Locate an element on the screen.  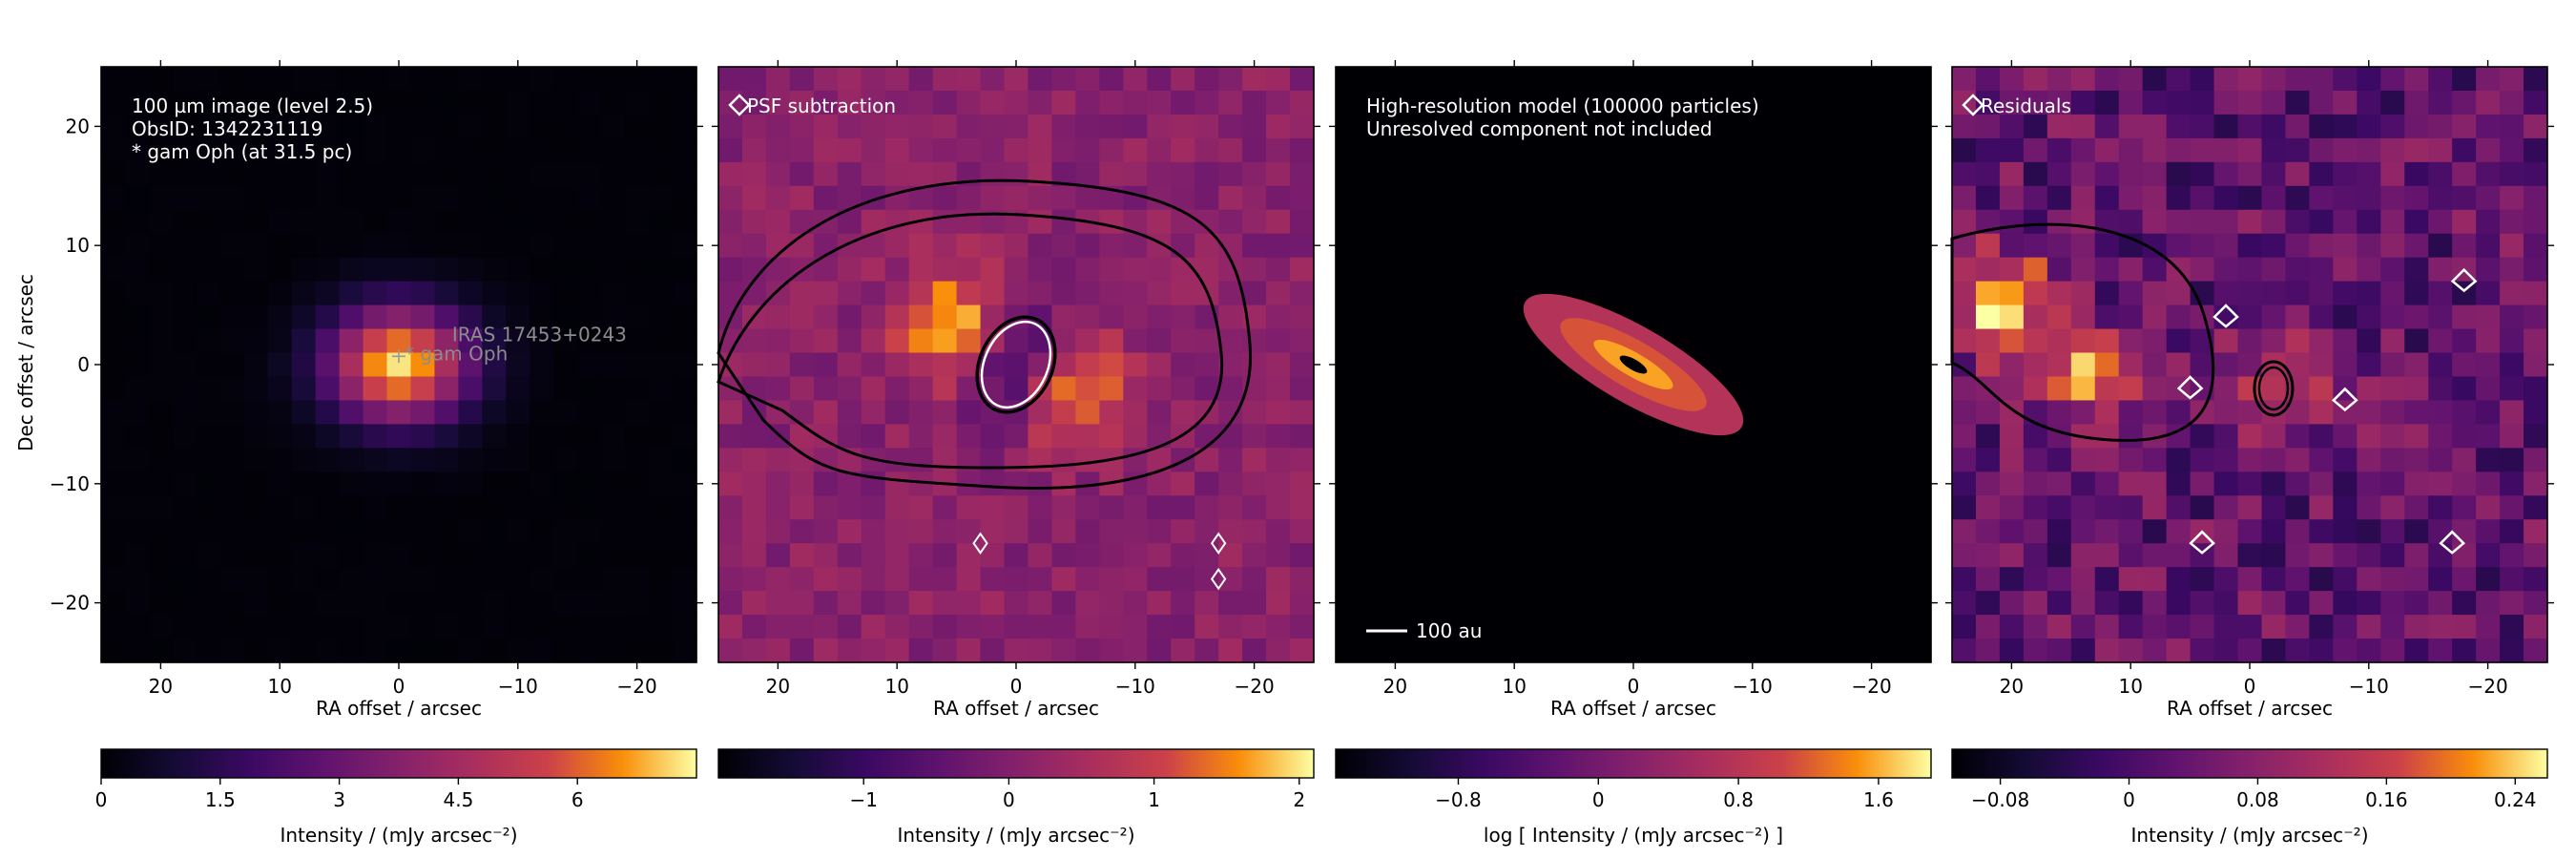
x-tick-label: −20 is located at coordinates (636, 686).